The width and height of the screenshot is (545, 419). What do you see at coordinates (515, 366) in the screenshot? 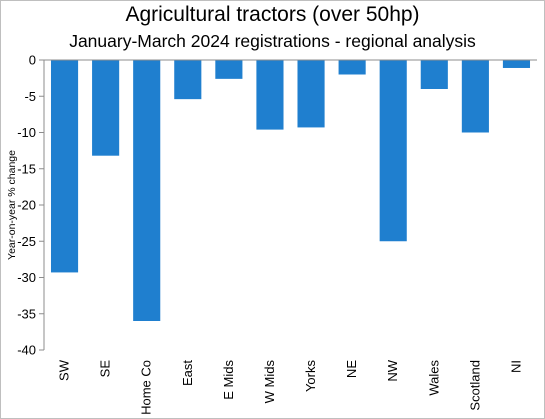
I see `x-tick-label: NI` at bounding box center [515, 366].